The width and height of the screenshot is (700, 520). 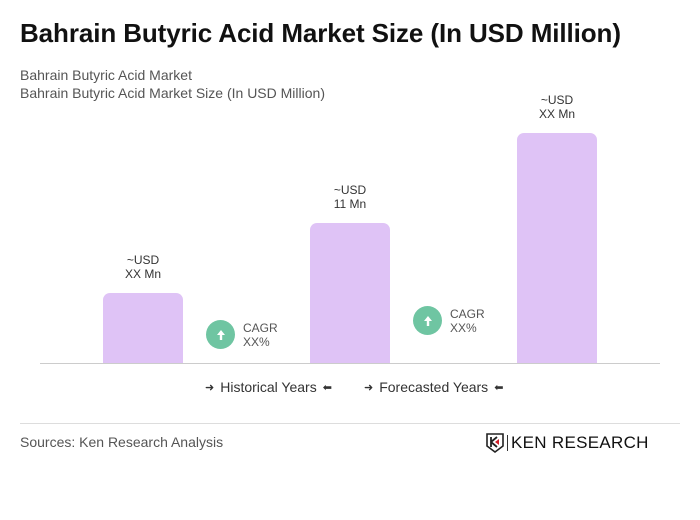 I want to click on cagr-badge-forecast: CAGR XX%, so click(x=449, y=320).